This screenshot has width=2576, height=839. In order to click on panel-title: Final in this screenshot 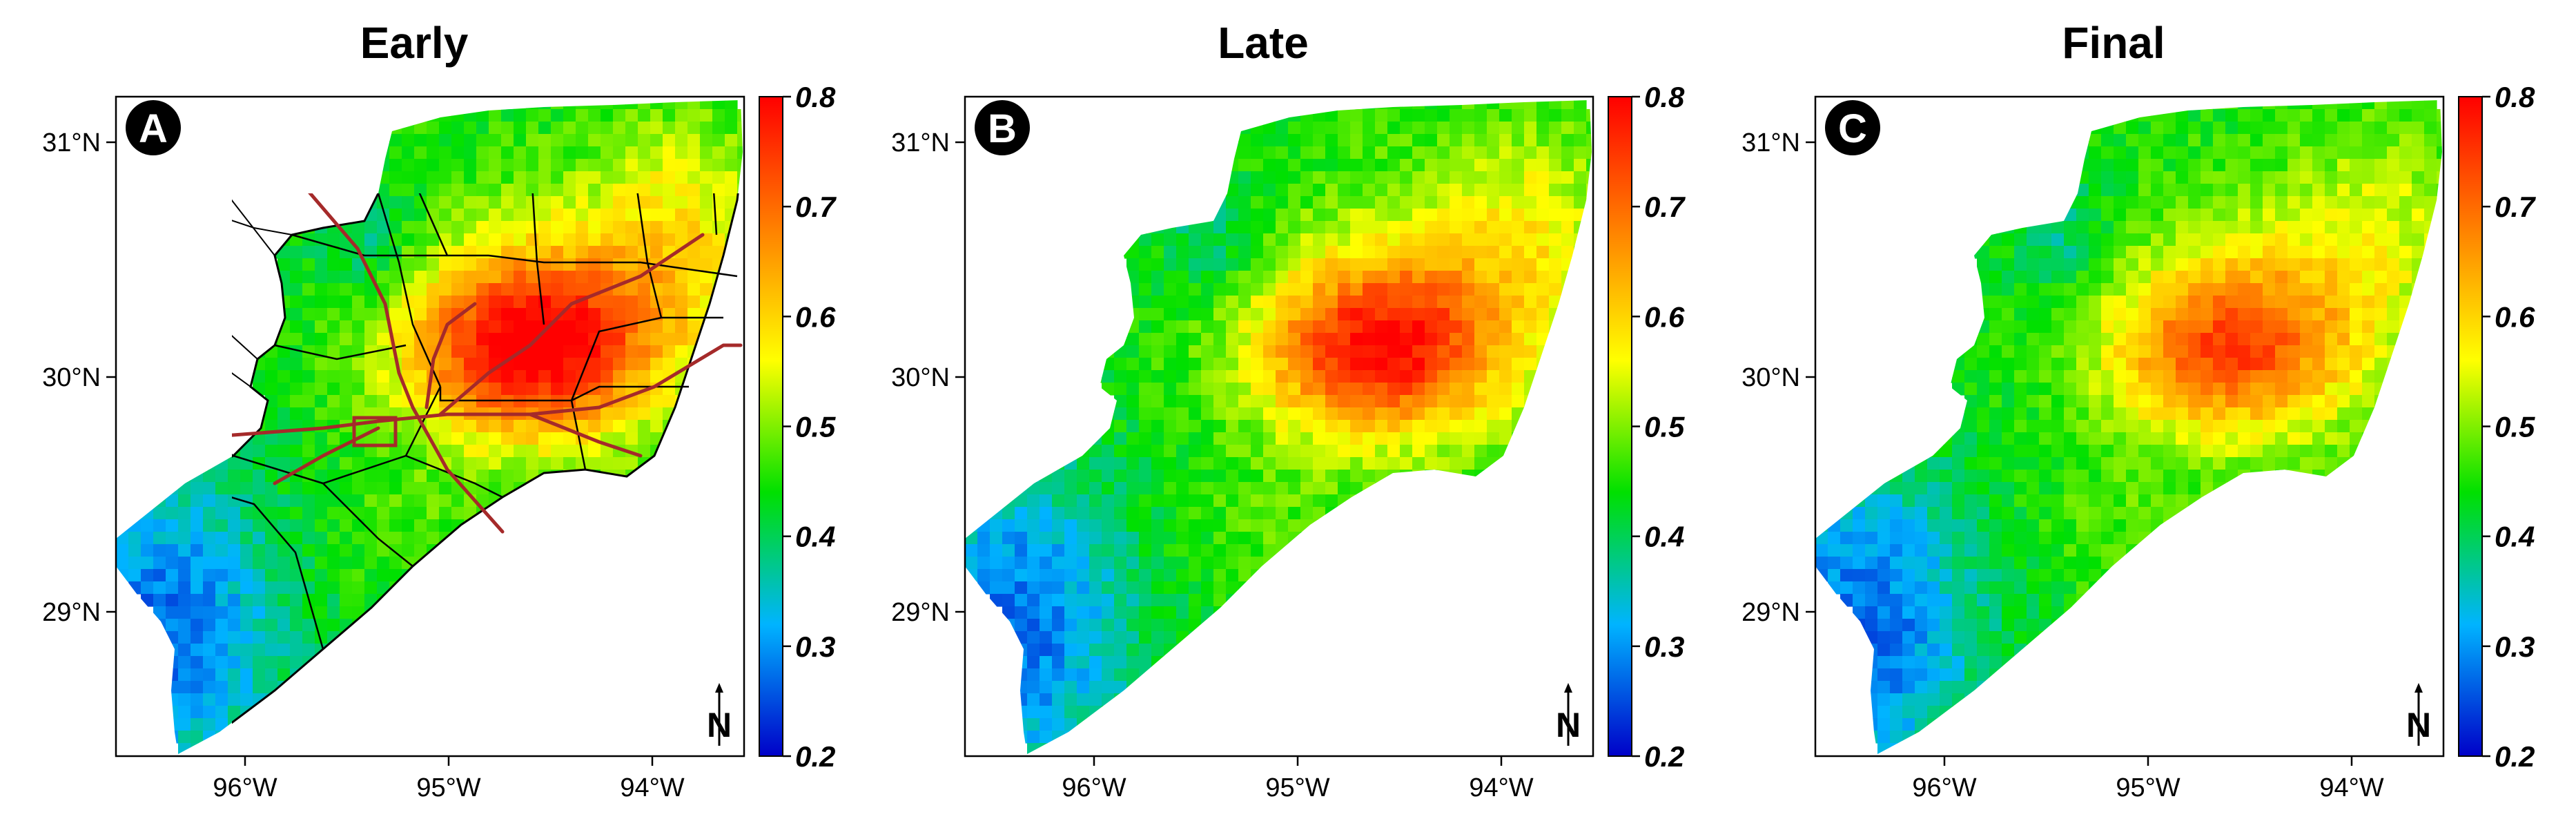, I will do `click(2113, 43)`.